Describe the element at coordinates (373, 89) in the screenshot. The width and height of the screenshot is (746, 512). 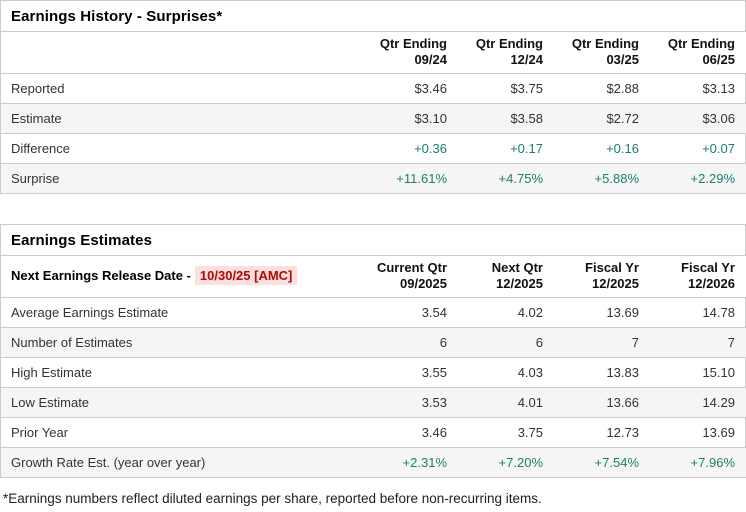
I see `table-row-reported: Reported $3.46 $3.75 $2.88 $3.13` at that location.